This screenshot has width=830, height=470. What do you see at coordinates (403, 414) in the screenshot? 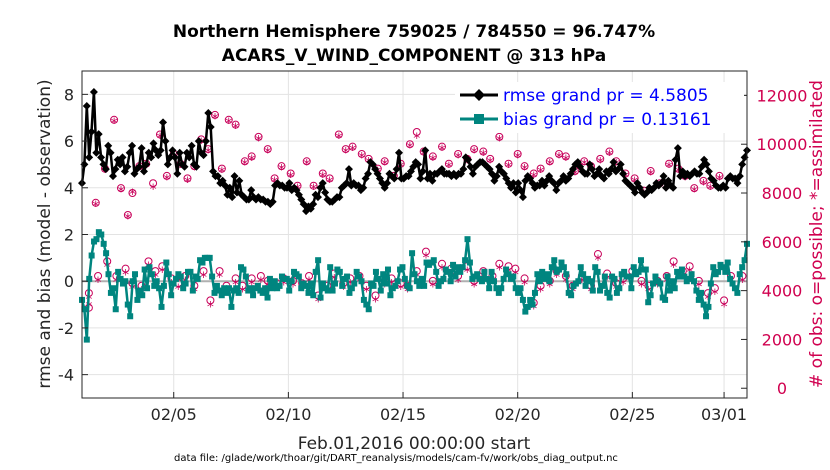
I see `x-tick-label: 02/15` at bounding box center [403, 414].